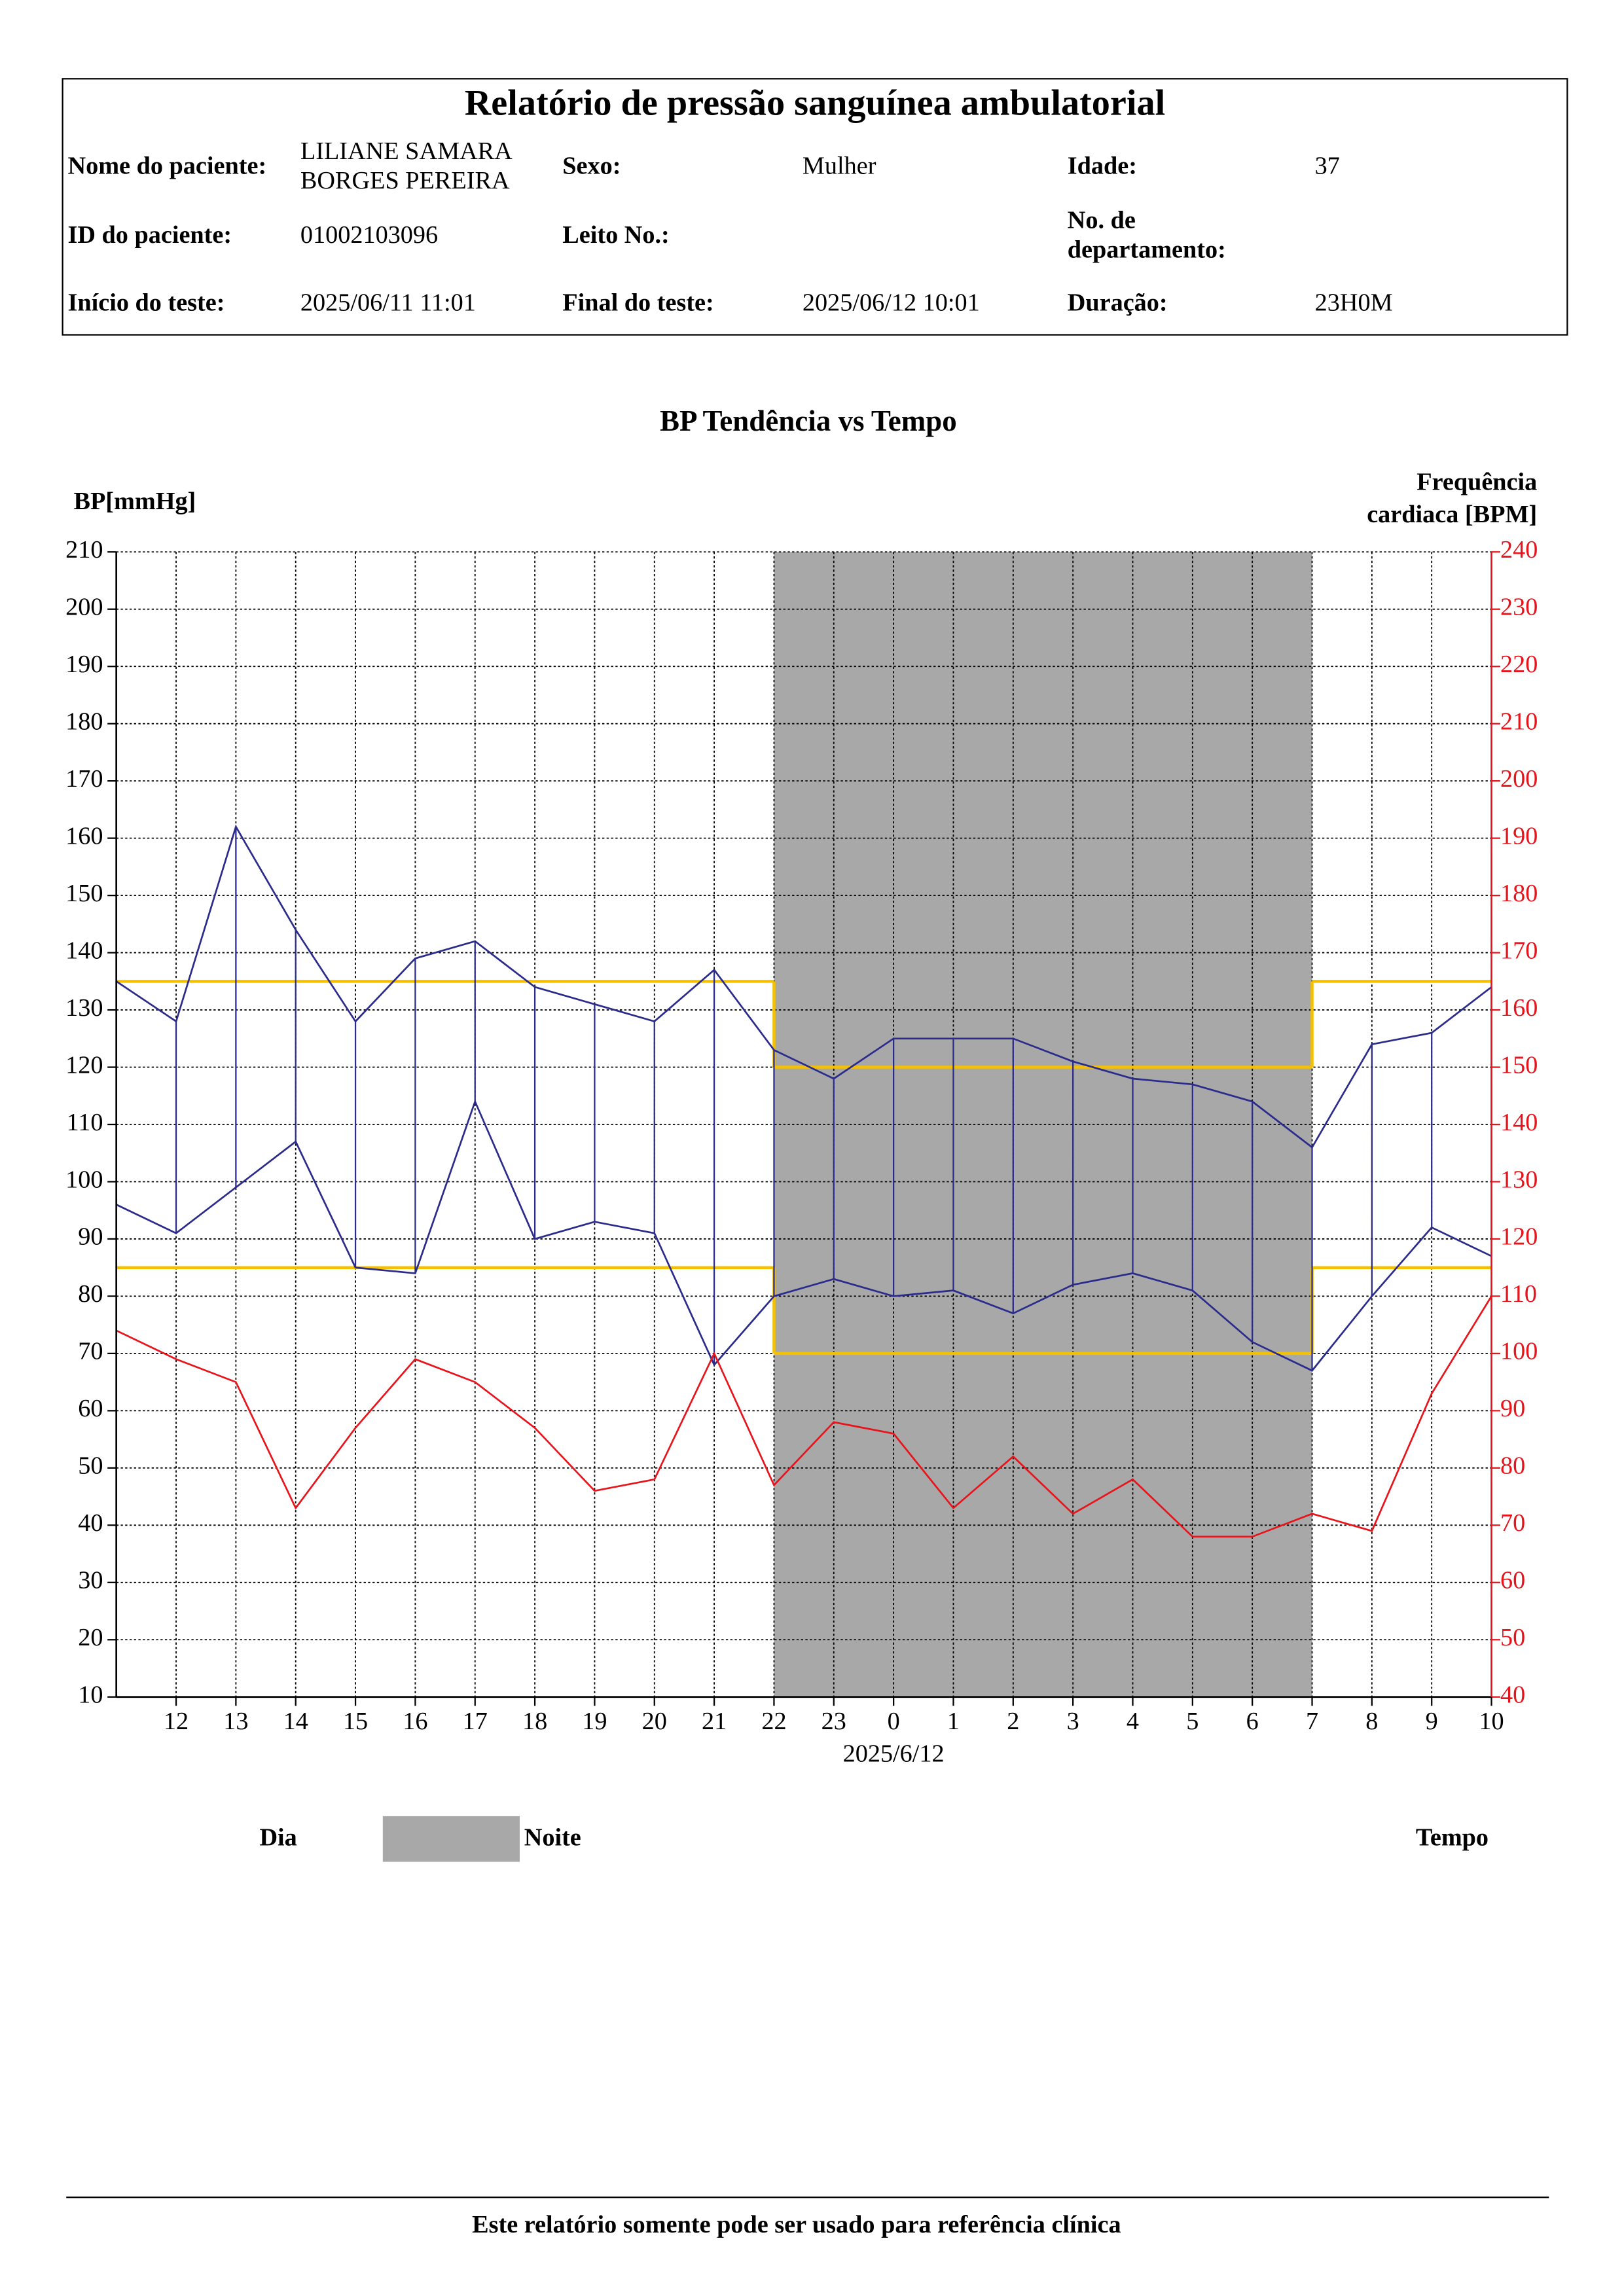  What do you see at coordinates (1512, 1637) in the screenshot?
I see `y2-tick-label: 50` at bounding box center [1512, 1637].